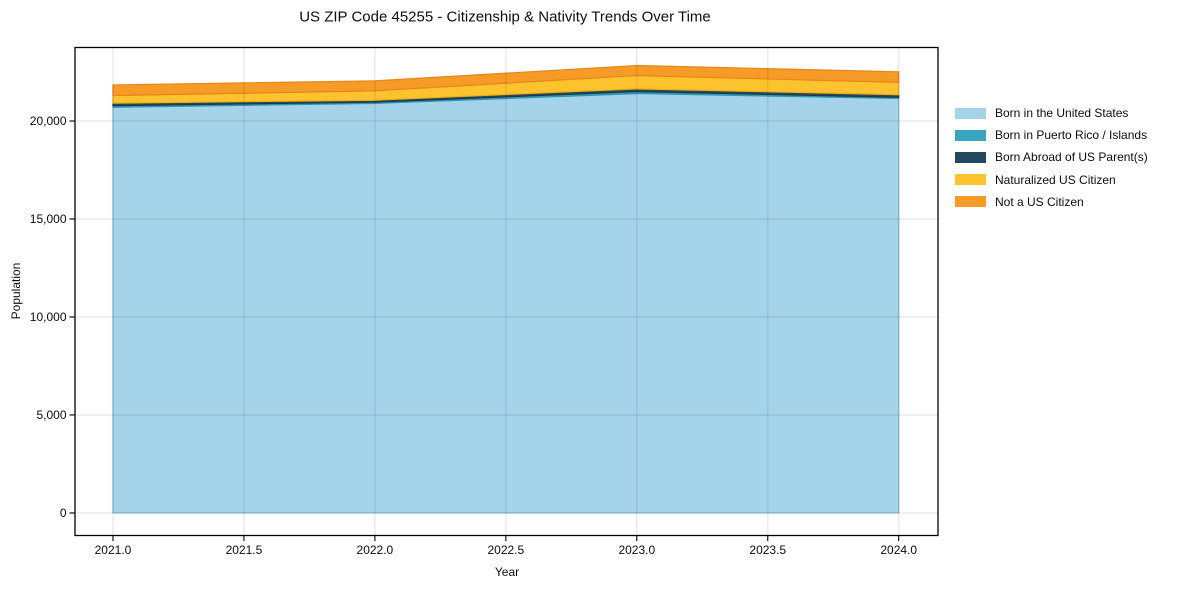 This screenshot has width=1189, height=590. Describe the element at coordinates (244, 550) in the screenshot. I see `x-tick-label: 2021.5` at that location.